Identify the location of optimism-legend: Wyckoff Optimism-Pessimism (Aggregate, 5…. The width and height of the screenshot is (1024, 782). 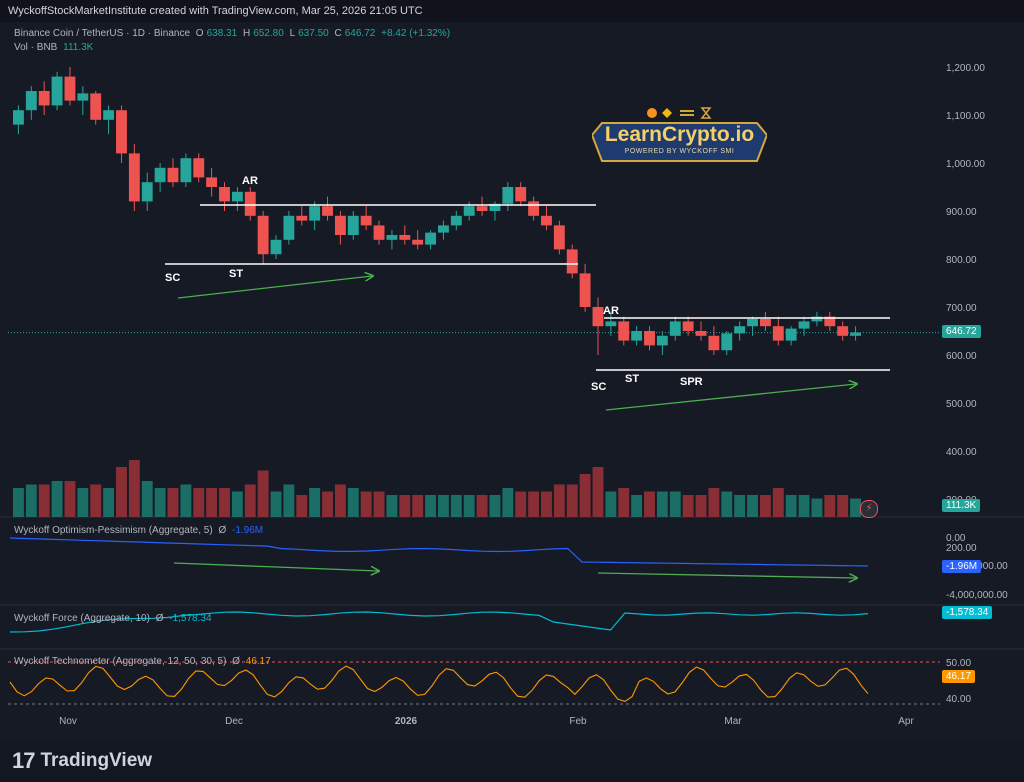
(139, 530).